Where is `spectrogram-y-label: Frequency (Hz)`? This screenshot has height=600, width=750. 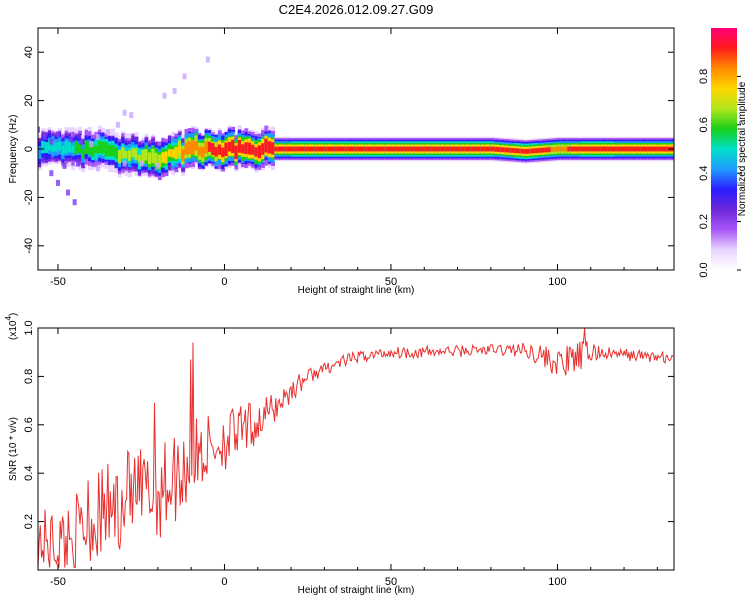 spectrogram-y-label: Frequency (Hz) is located at coordinates (13, 149).